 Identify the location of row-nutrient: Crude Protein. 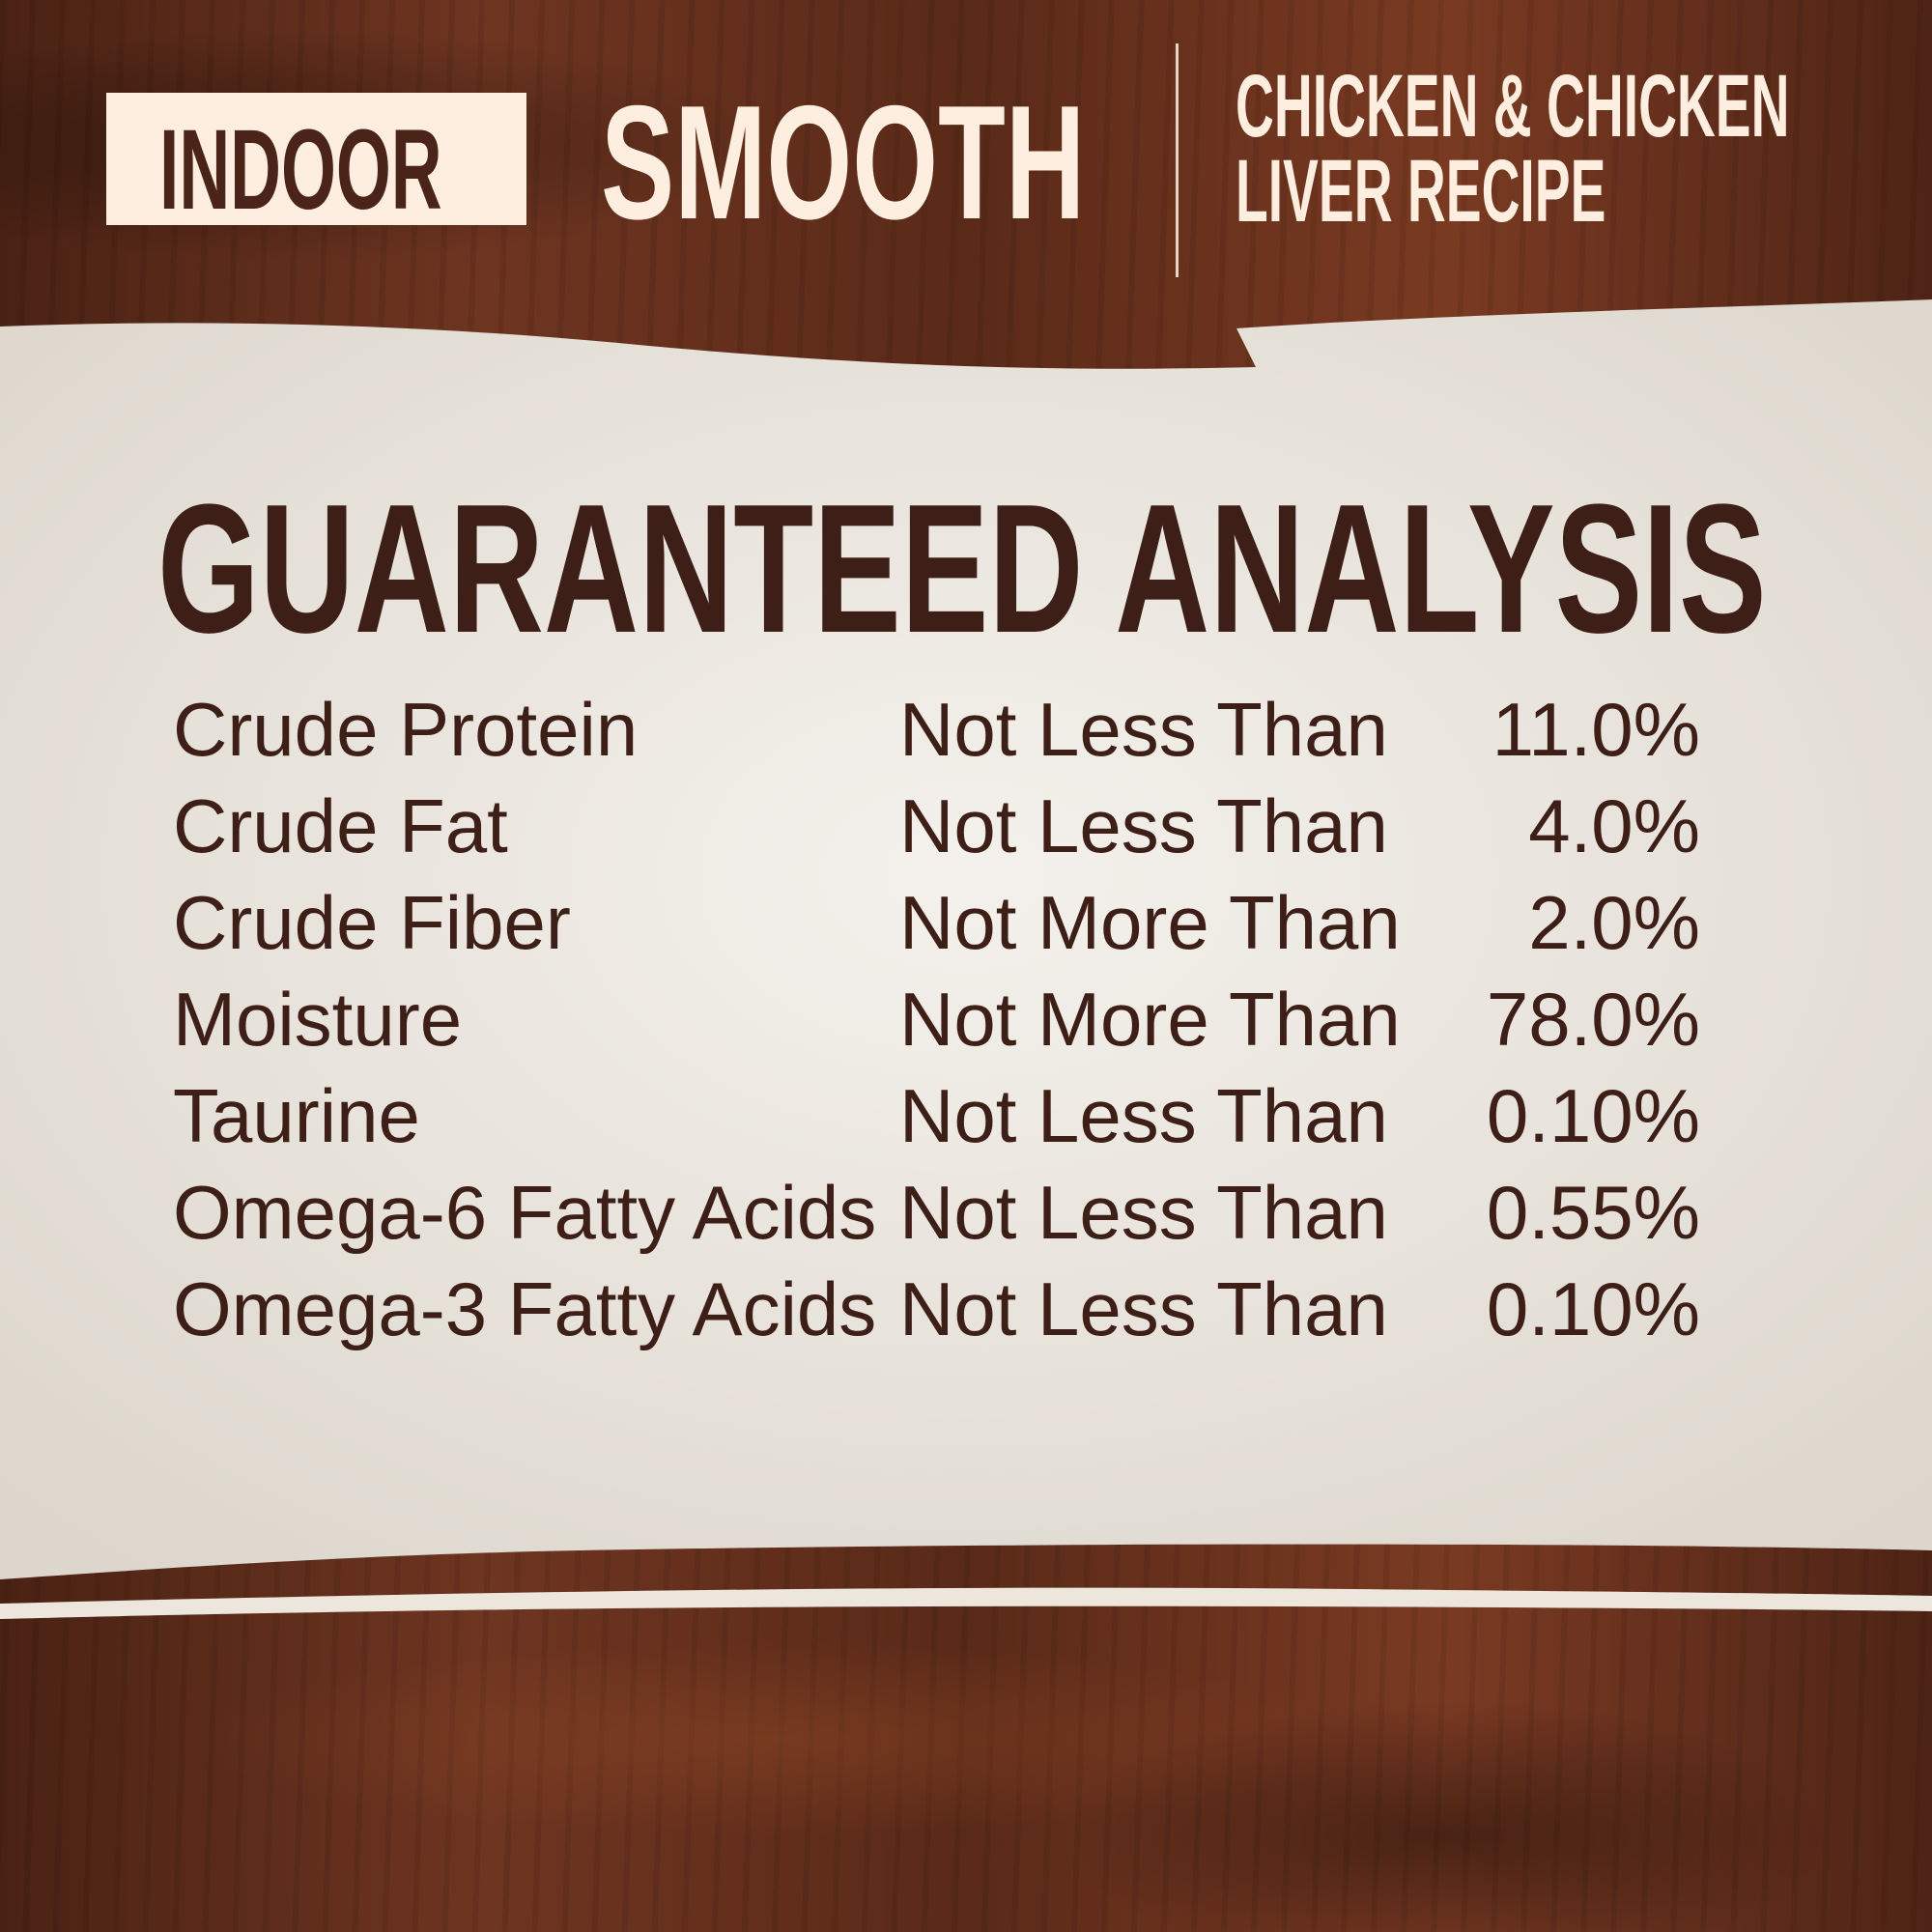
(406, 729).